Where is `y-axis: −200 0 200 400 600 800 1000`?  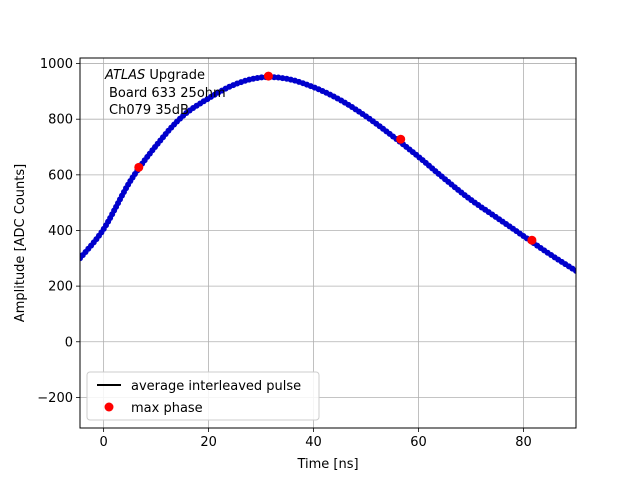
y-axis: −200 0 200 400 600 800 1000 is located at coordinates (58, 231).